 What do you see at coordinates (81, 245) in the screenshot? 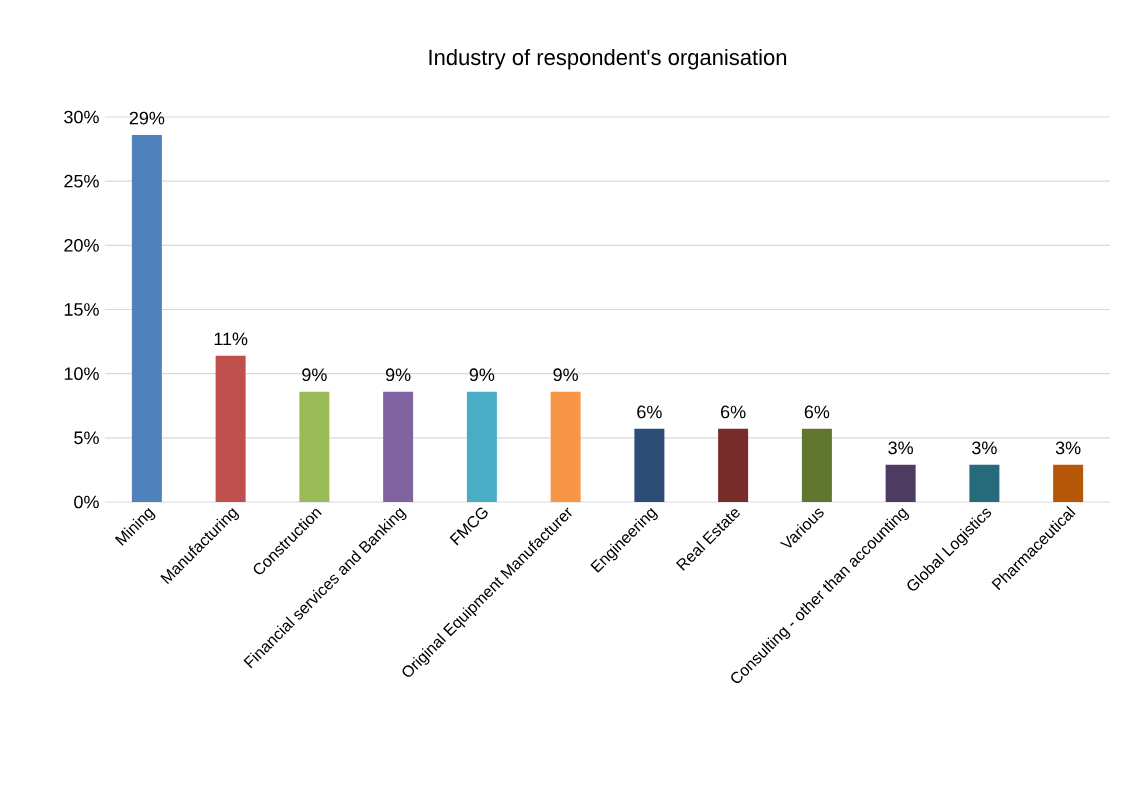
I see `y-tick-label: 20%` at bounding box center [81, 245].